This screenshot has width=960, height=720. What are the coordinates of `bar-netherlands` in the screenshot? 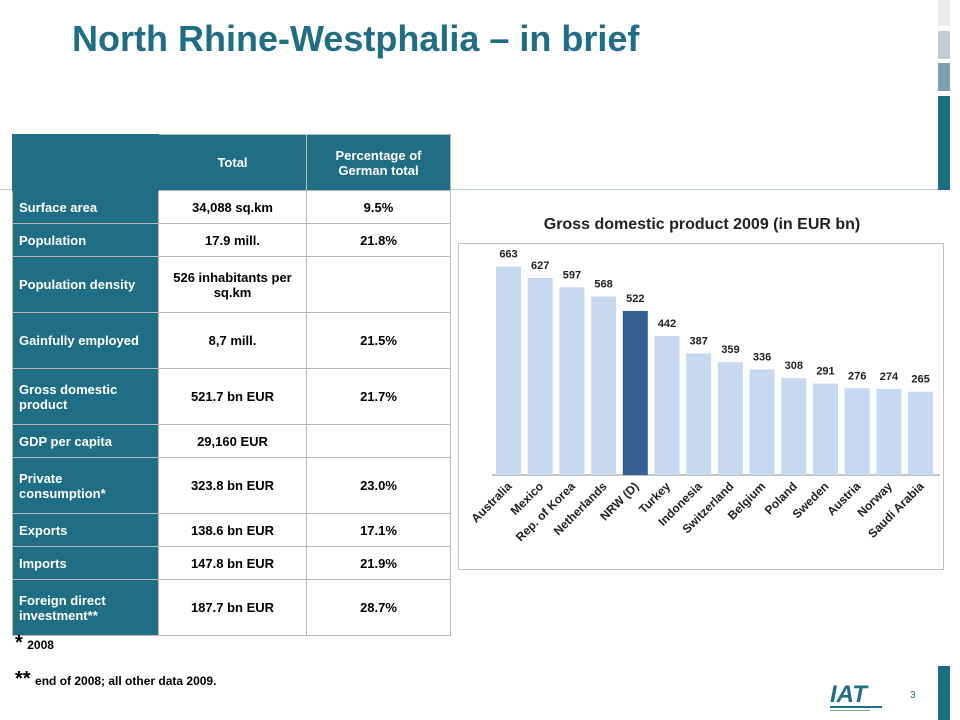 It's located at (604, 385).